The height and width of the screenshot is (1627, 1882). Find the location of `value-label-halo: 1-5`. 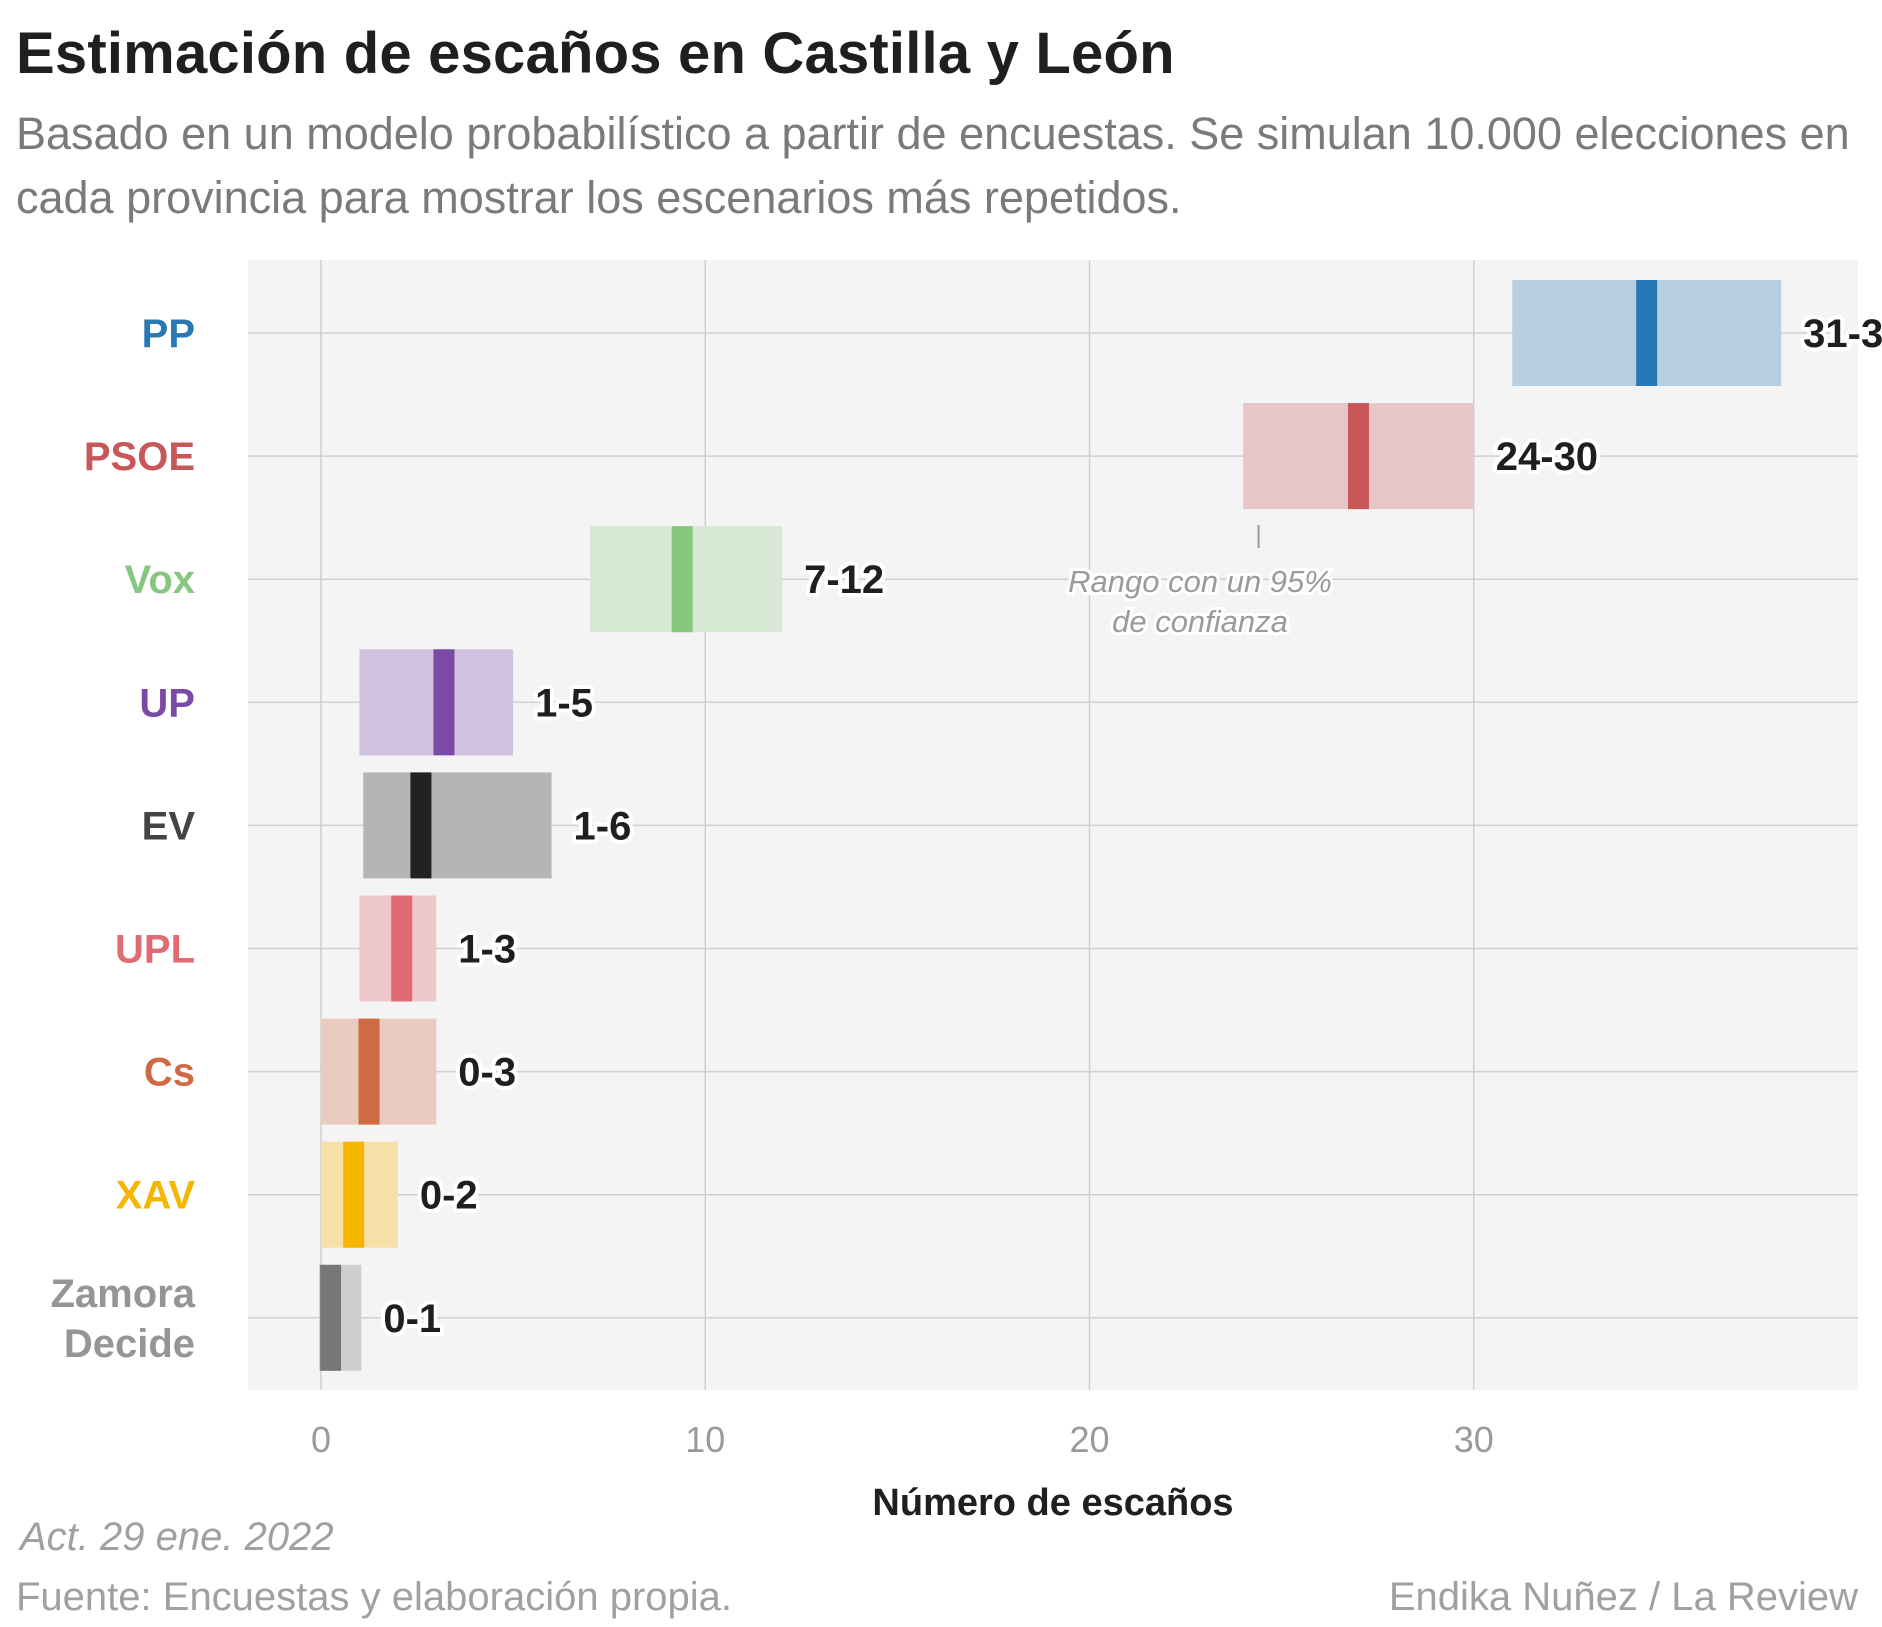

value-label-halo: 1-5 is located at coordinates (564, 703).